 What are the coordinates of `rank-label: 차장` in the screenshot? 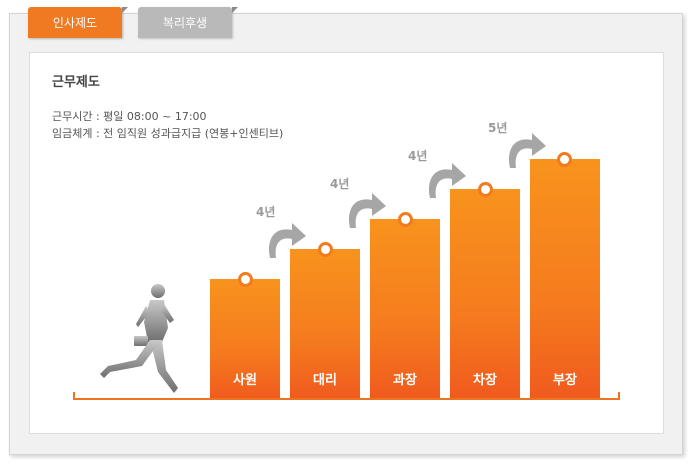 It's located at (485, 380).